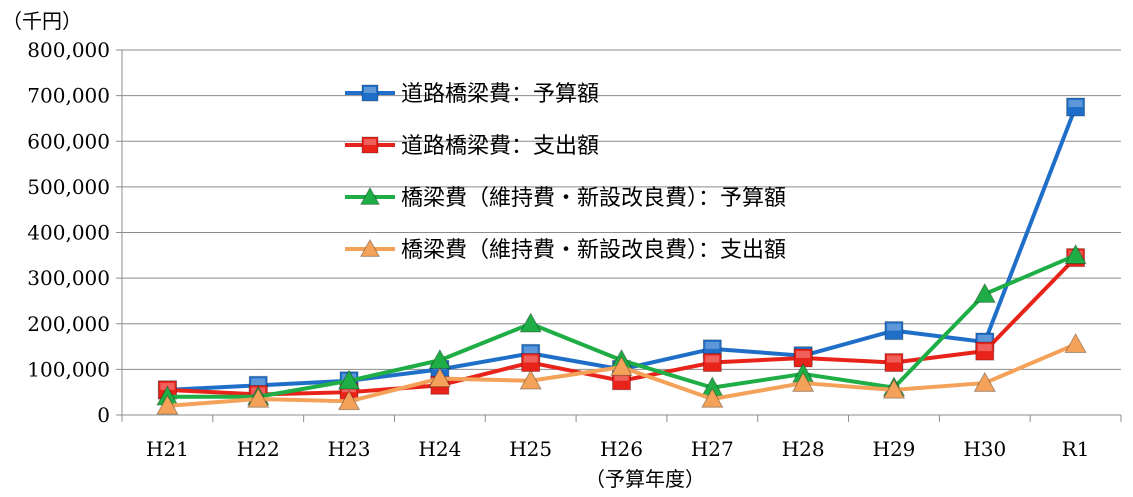 The height and width of the screenshot is (497, 1133). Describe the element at coordinates (68, 233) in the screenshot. I see `y-tick-label: 400,000` at that location.